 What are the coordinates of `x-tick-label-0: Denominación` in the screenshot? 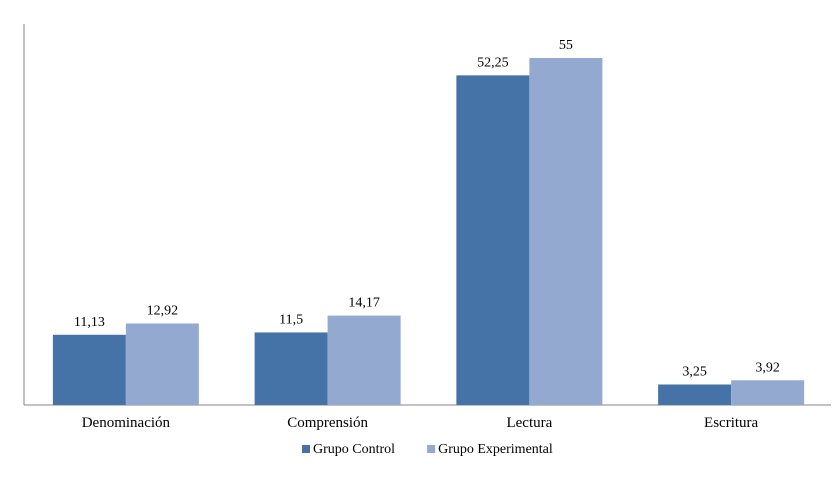 It's located at (126, 423).